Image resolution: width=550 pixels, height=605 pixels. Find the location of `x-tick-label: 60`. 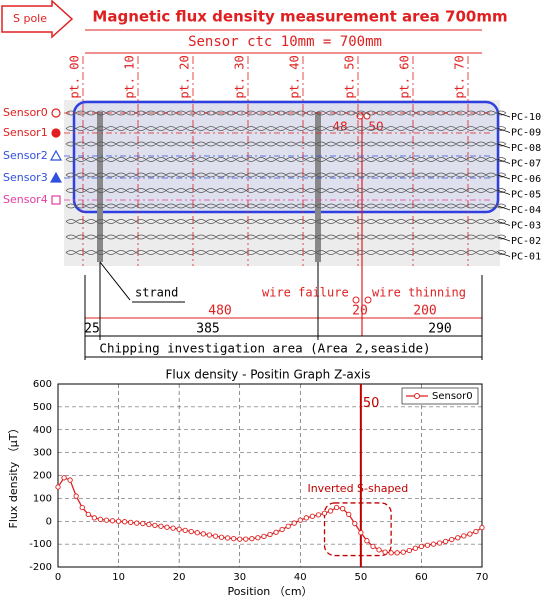

x-tick-label: 60 is located at coordinates (421, 577).